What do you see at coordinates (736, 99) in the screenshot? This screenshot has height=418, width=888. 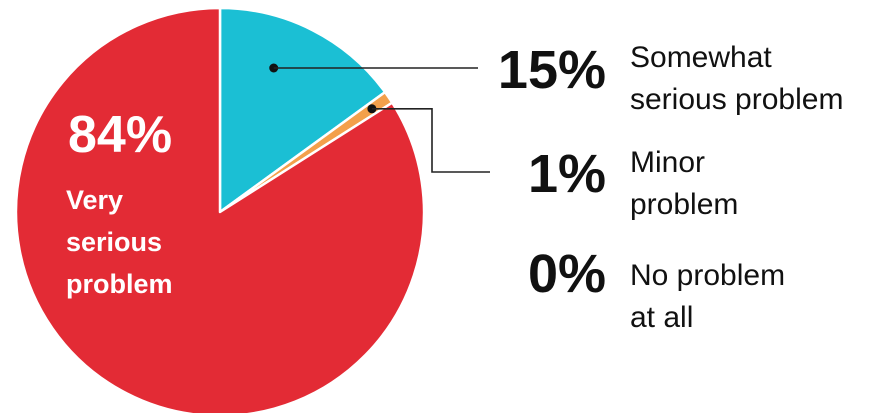 I see `slice-label-somewhat-serious-line-2: serious problem` at bounding box center [736, 99].